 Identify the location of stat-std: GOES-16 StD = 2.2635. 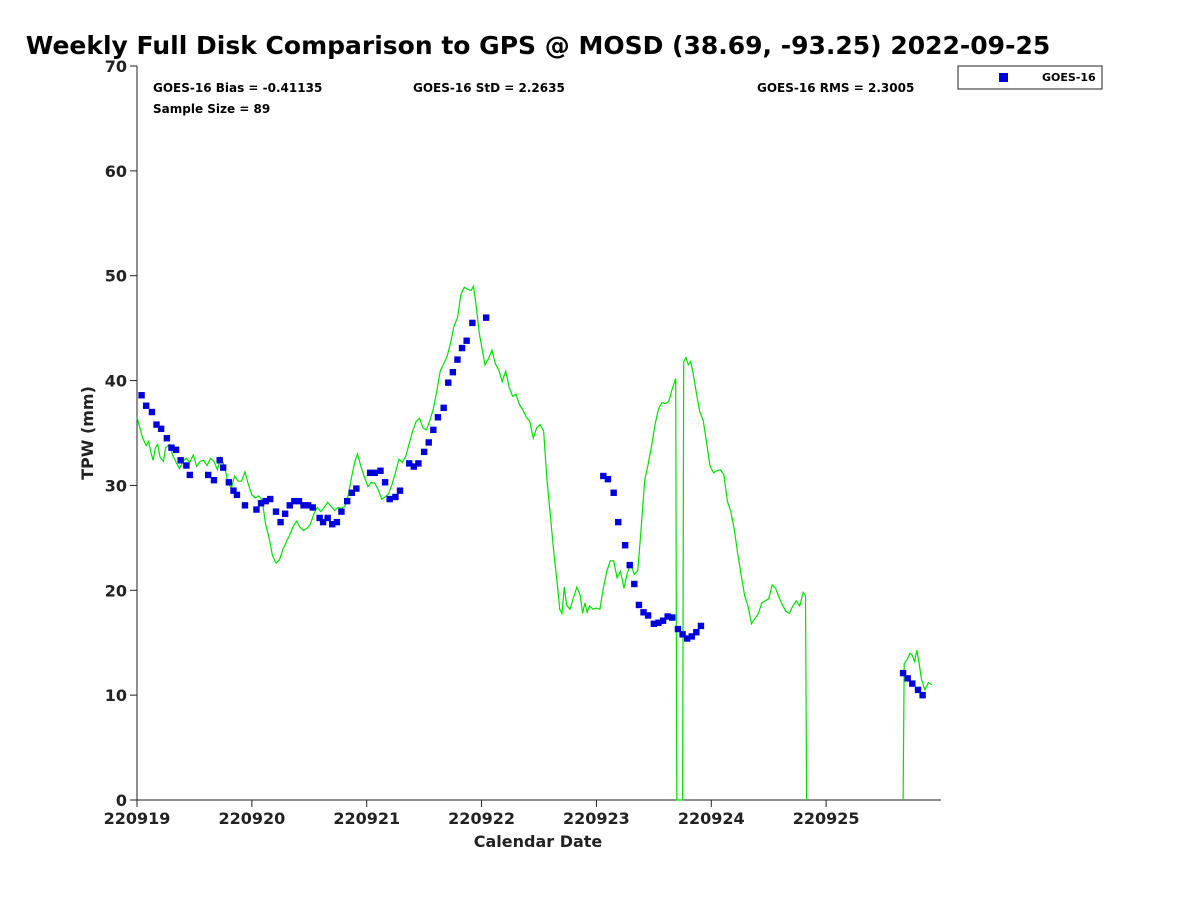
(489, 88).